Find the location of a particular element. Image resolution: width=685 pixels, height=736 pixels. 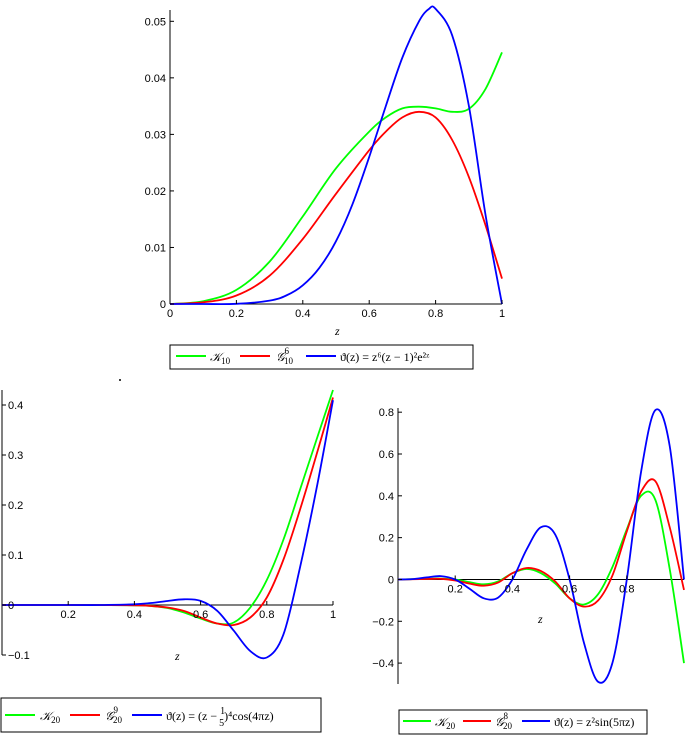

y-tick-label: 0.8 is located at coordinates (386, 413).